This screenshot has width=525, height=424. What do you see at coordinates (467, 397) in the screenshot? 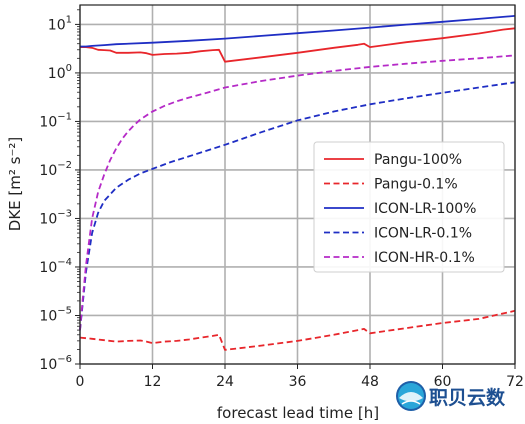
I see `watermark-text: 职贝云数` at bounding box center [467, 397].